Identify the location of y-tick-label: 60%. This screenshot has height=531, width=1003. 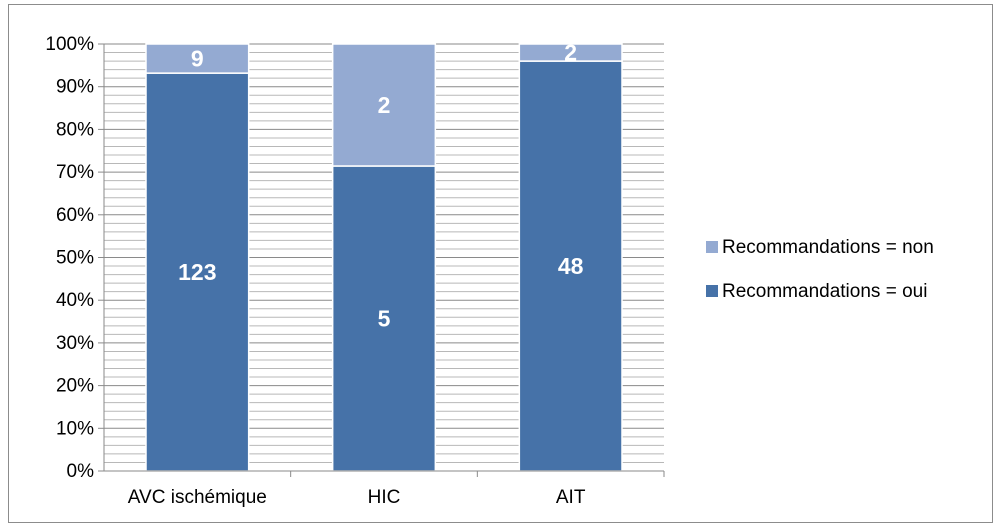
(75, 215).